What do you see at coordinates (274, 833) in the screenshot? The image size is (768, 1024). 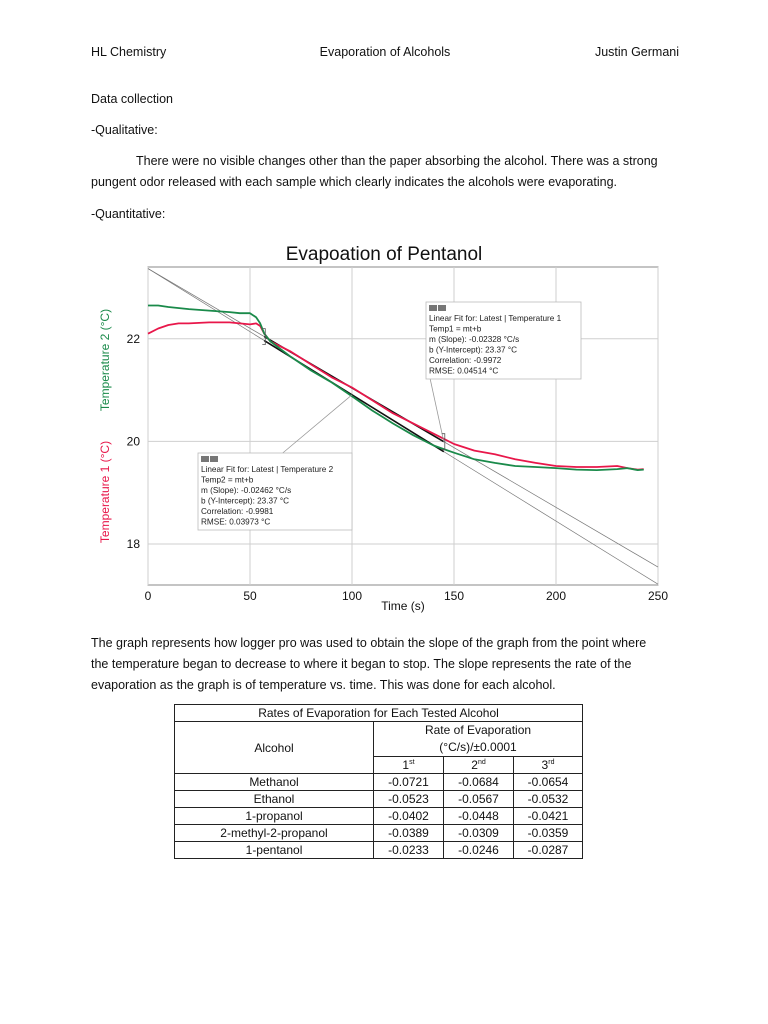 I see `alcohol-name: 2-methyl-2-propanol` at bounding box center [274, 833].